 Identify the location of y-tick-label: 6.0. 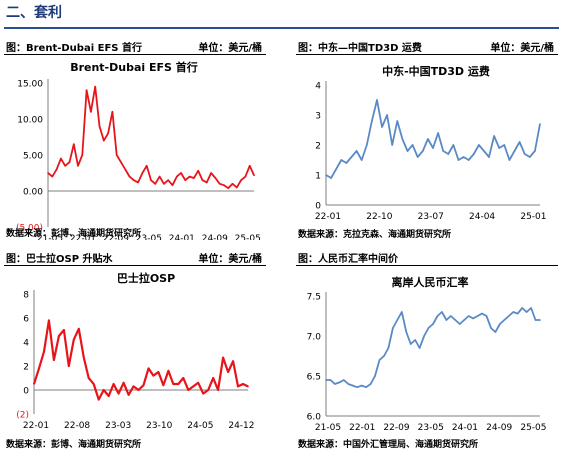
(314, 418).